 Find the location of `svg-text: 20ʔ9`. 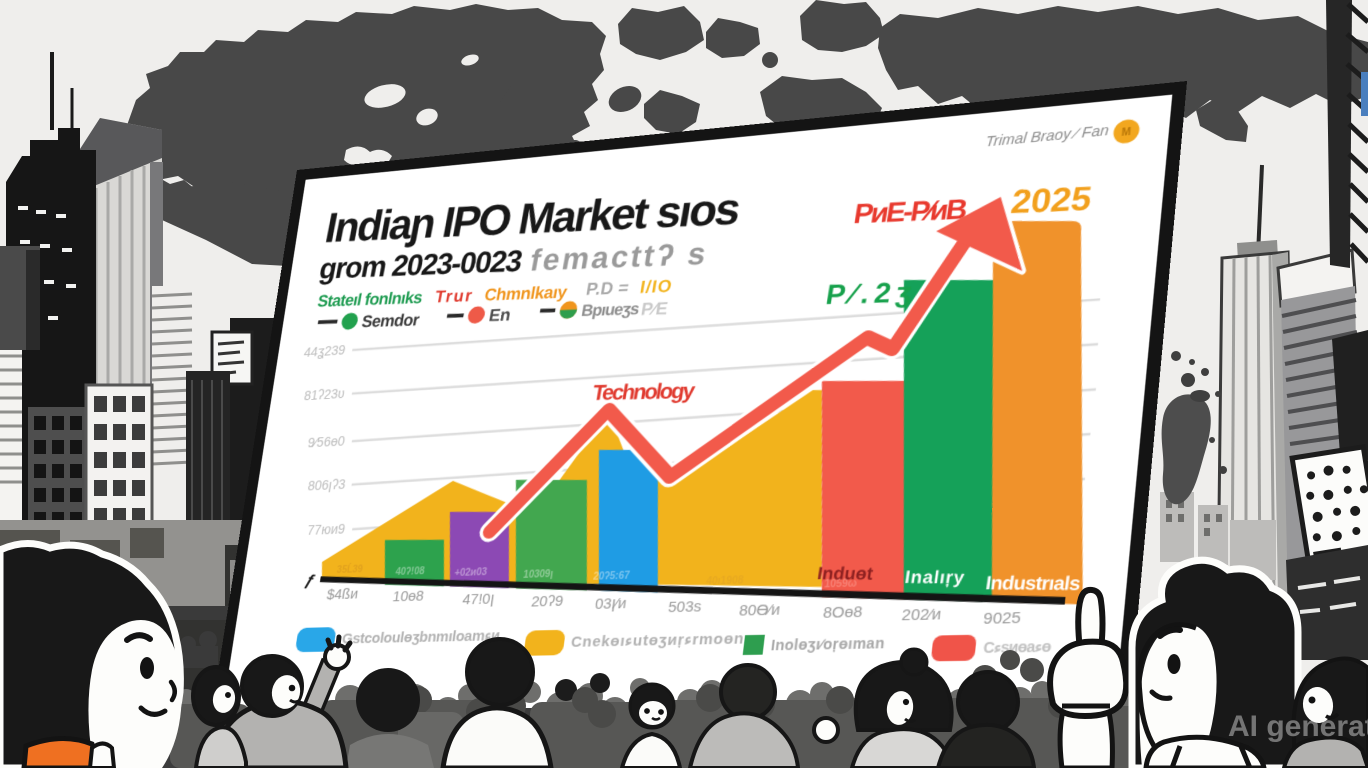

svg-text: 20ʔ9 is located at coordinates (547, 601).